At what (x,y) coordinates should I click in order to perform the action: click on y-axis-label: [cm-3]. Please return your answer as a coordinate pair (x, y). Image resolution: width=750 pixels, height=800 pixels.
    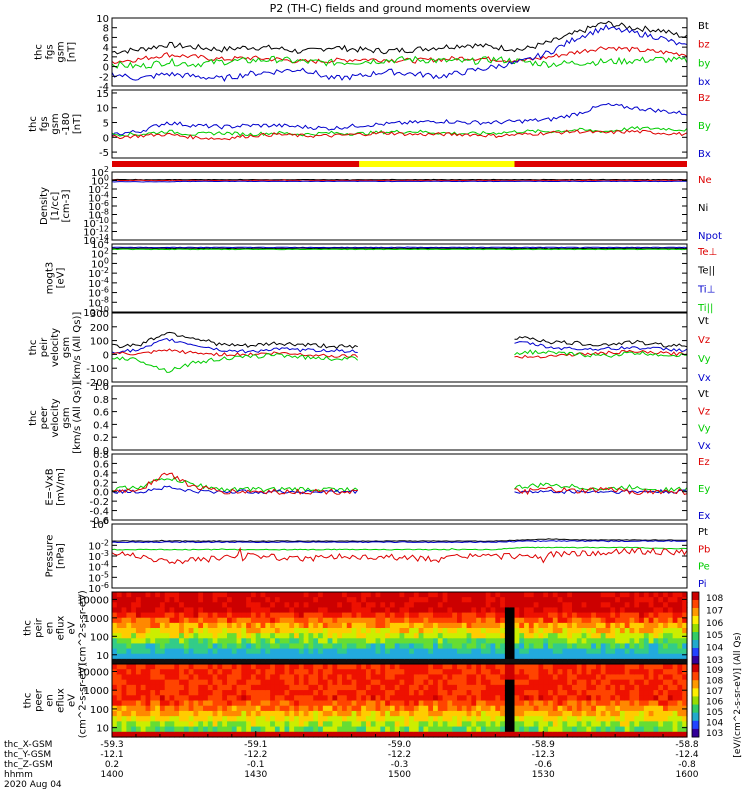
    Looking at the image, I should click on (66, 205).